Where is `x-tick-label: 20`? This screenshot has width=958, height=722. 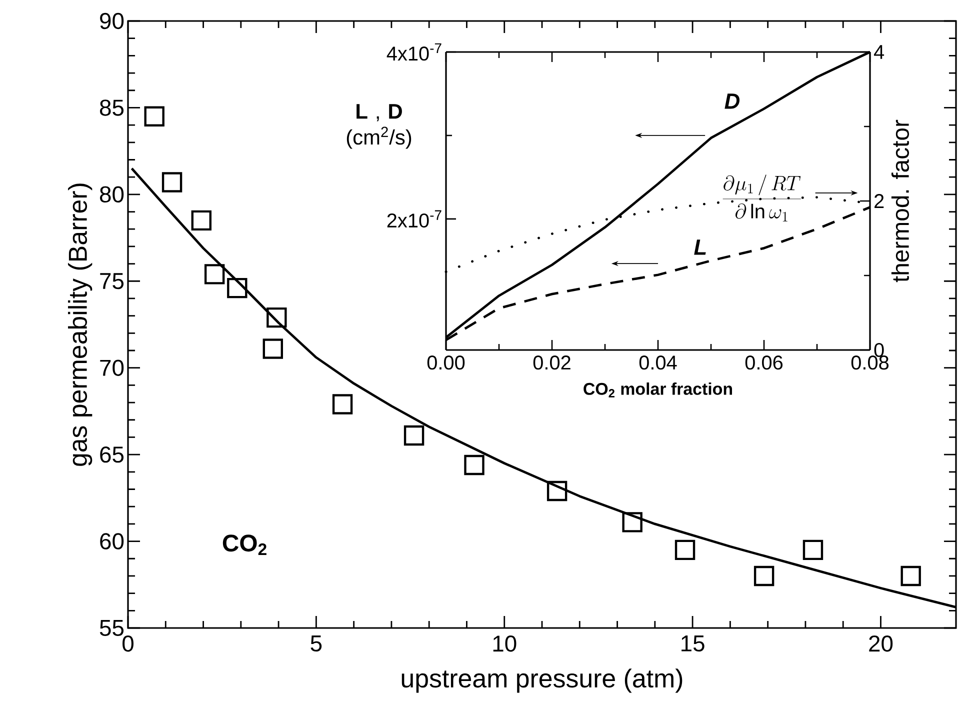 x-tick-label: 20 is located at coordinates (881, 644).